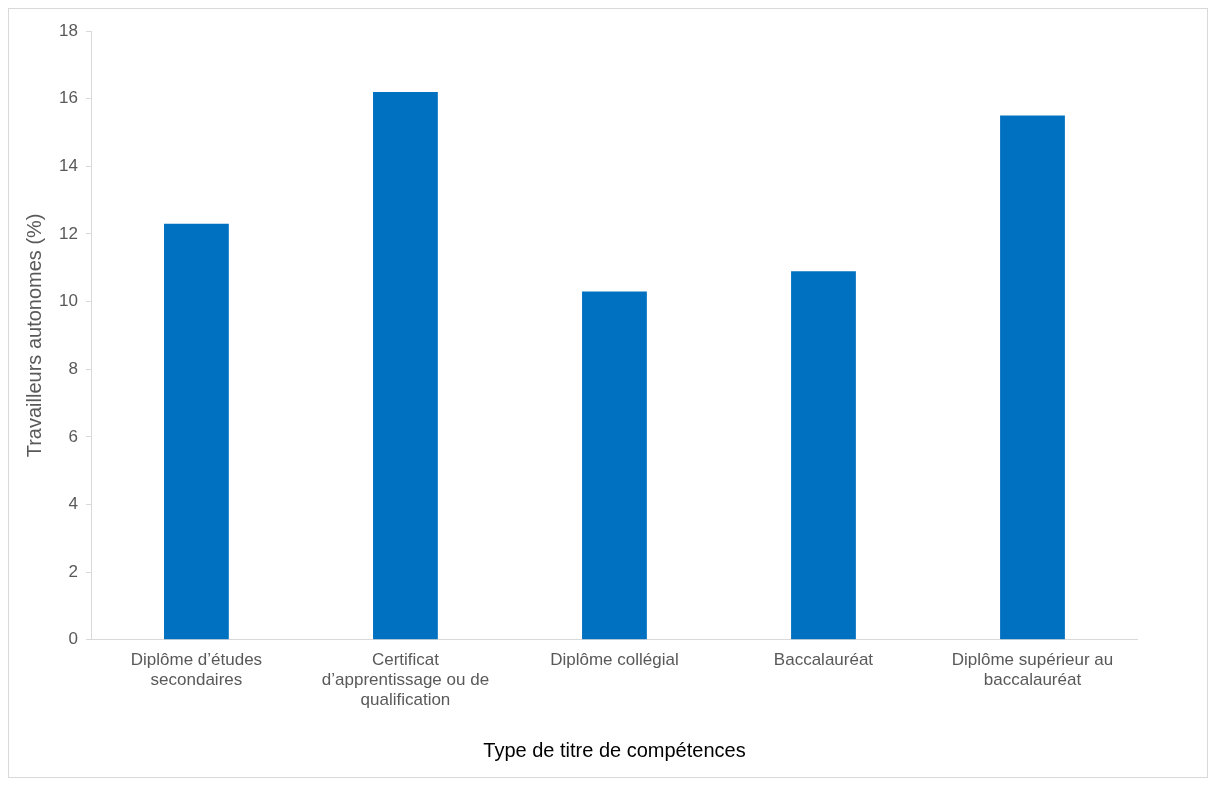  What do you see at coordinates (823, 659) in the screenshot?
I see `x-tick-label: Baccalauréat` at bounding box center [823, 659].